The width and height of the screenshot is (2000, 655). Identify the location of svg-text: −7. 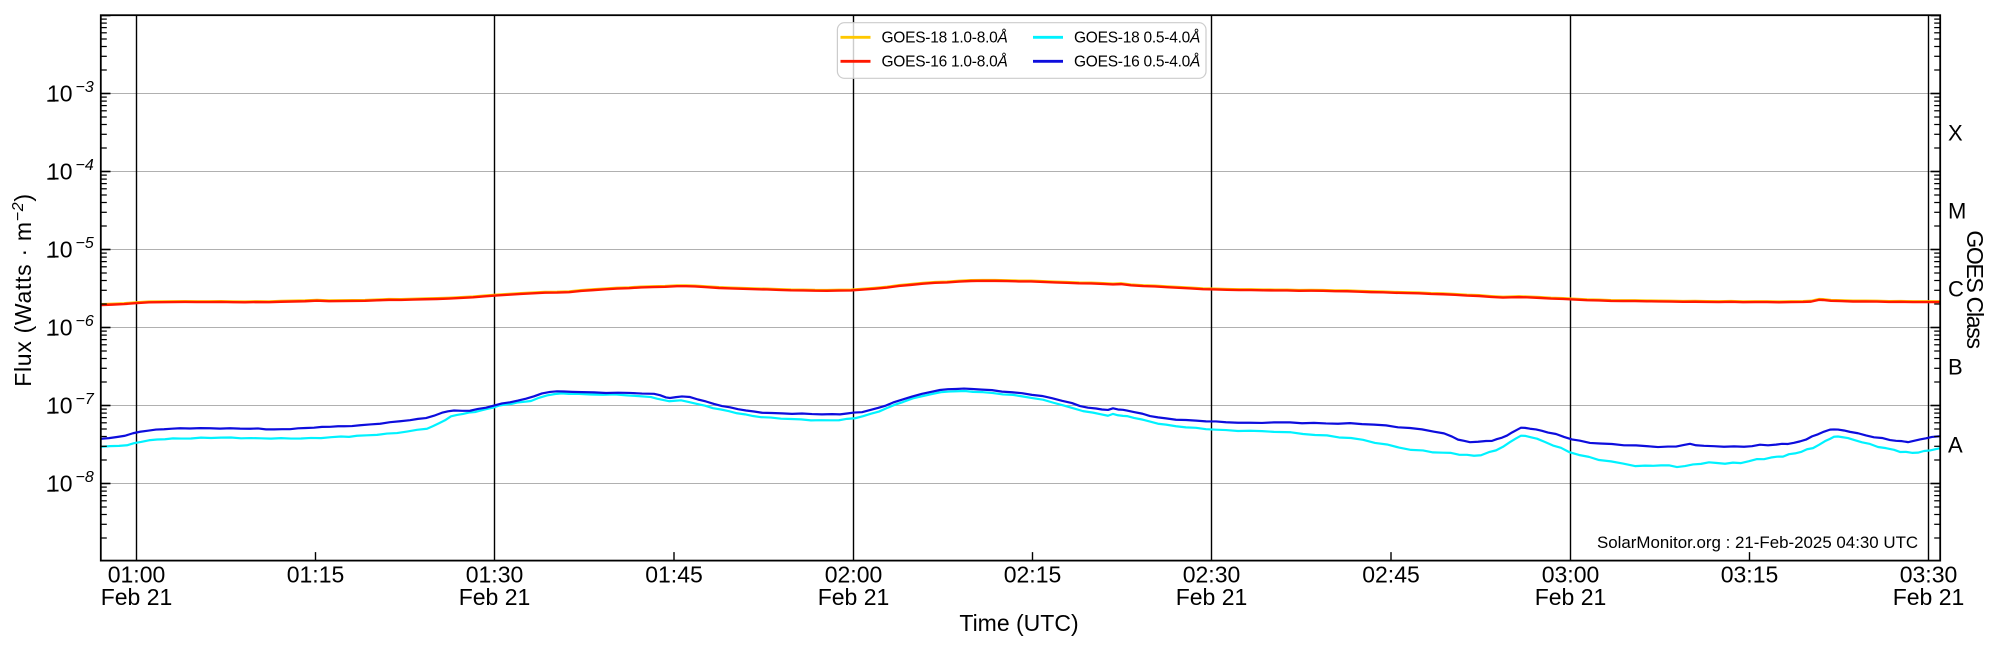
(85, 399).